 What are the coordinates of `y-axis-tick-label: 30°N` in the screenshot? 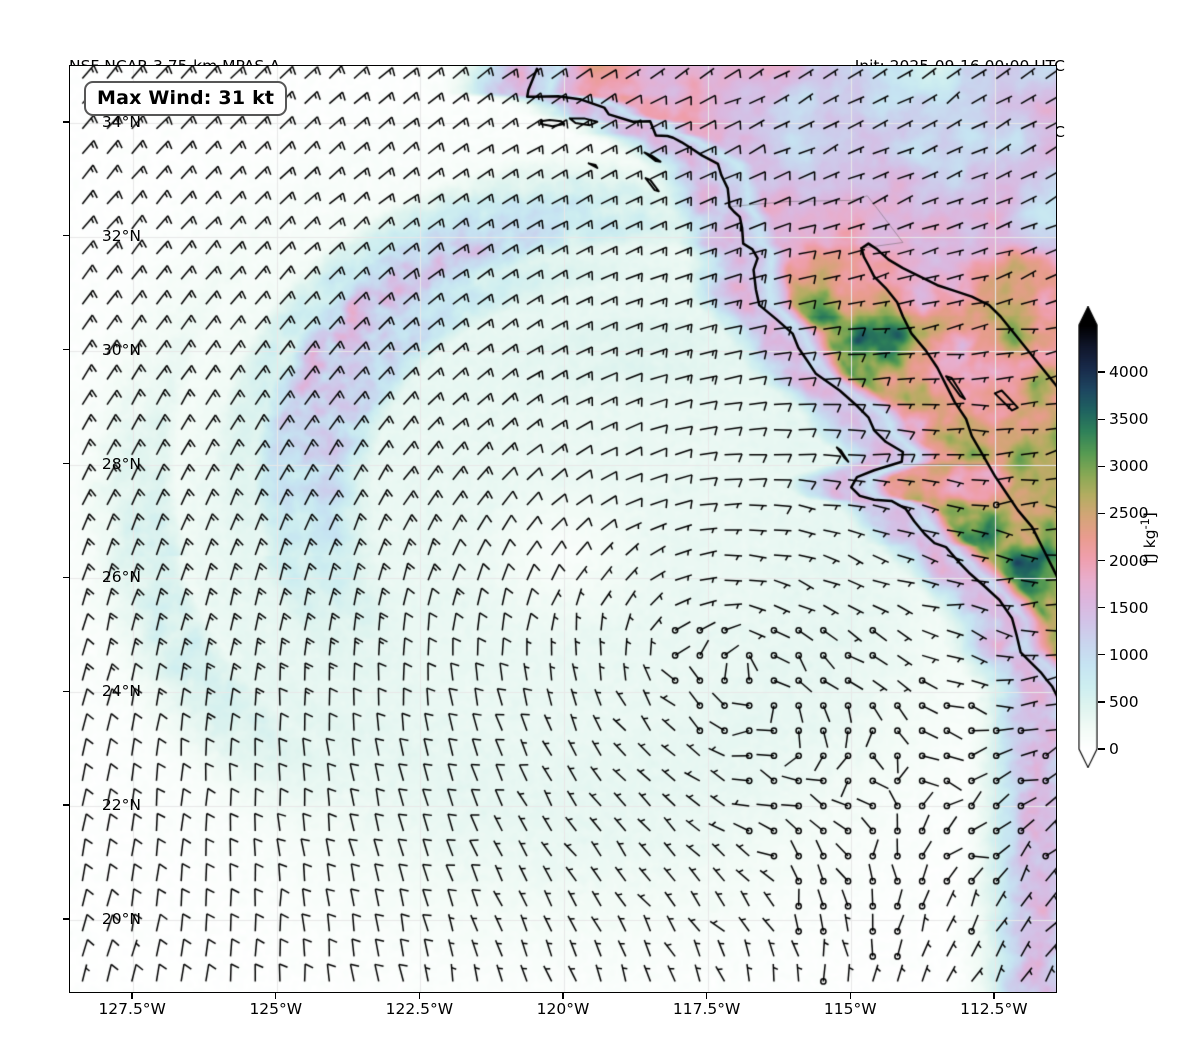 It's located at (121, 349).